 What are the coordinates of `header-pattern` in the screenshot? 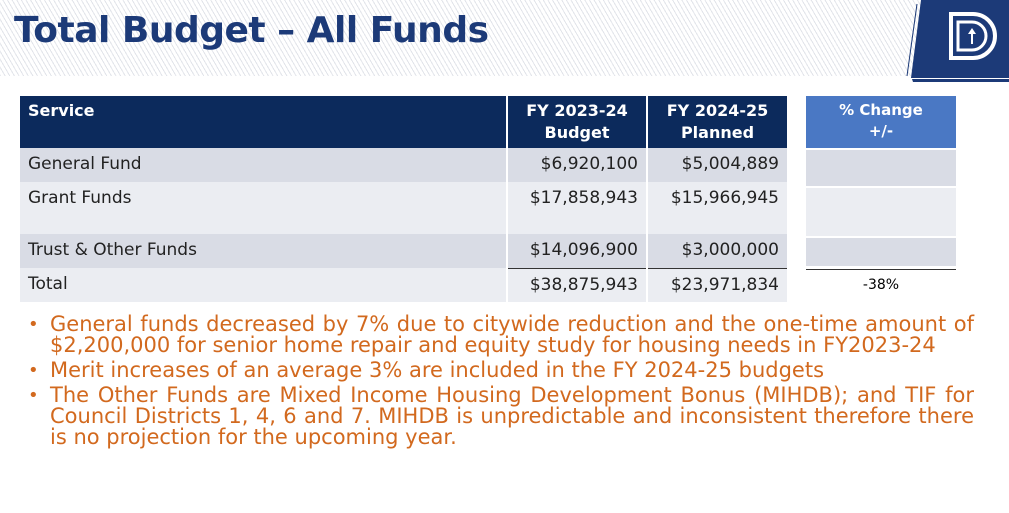 It's located at (504, 38).